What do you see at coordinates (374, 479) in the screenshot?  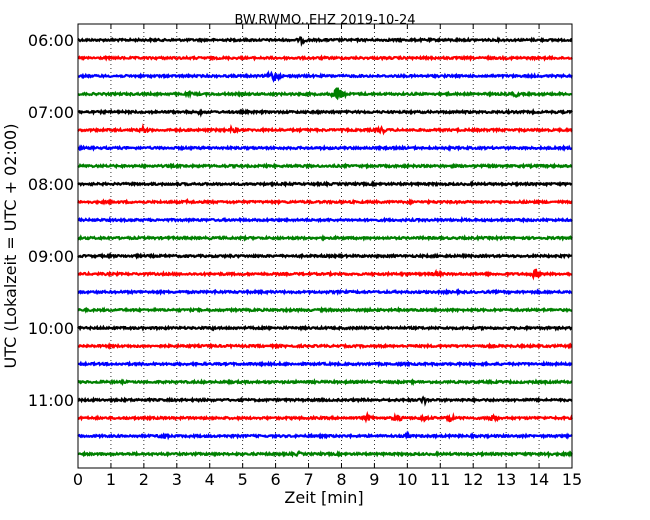 I see `x-tick-label: 9` at bounding box center [374, 479].